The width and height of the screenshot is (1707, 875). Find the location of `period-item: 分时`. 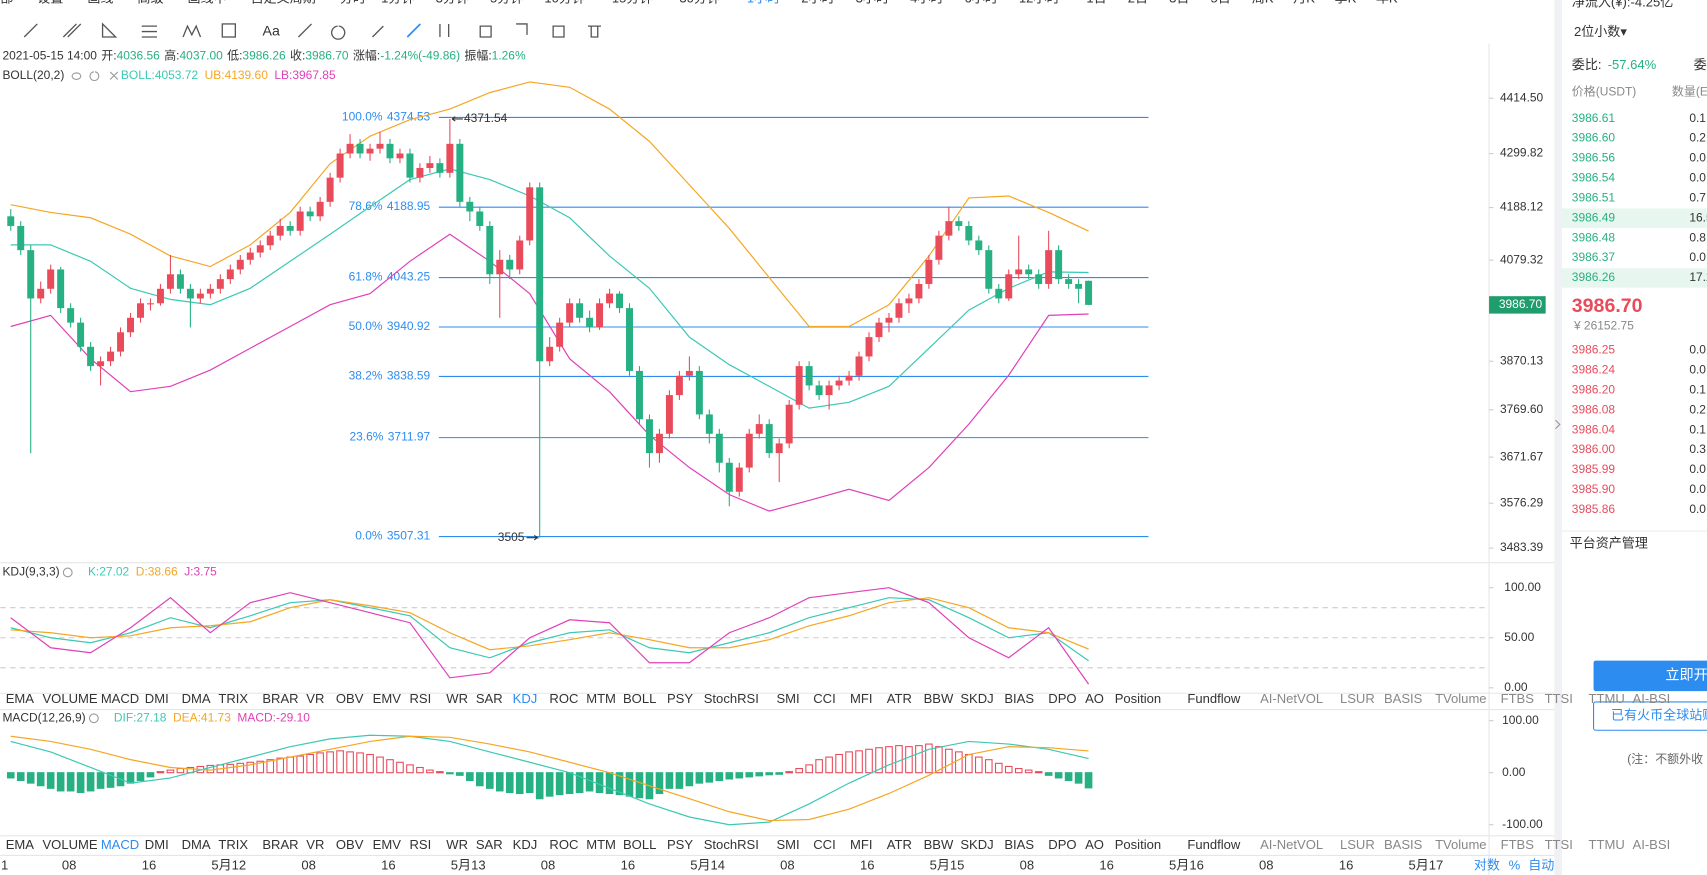

period-item: 分时 is located at coordinates (353, 2).